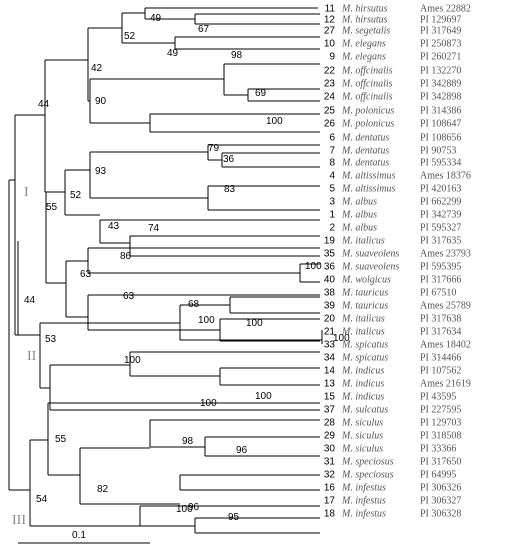  I want to click on taxon-row: 21 M. italicus PI 317634, so click(393, 332).